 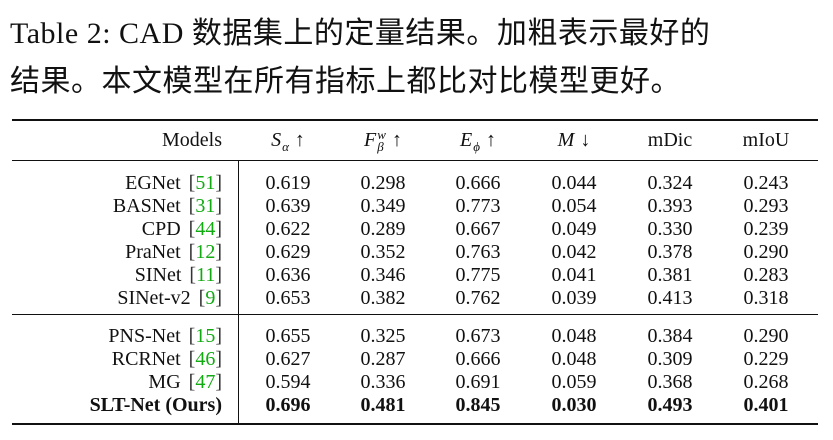 What do you see at coordinates (185, 382) in the screenshot?
I see `model-cell: MG [47]` at bounding box center [185, 382].